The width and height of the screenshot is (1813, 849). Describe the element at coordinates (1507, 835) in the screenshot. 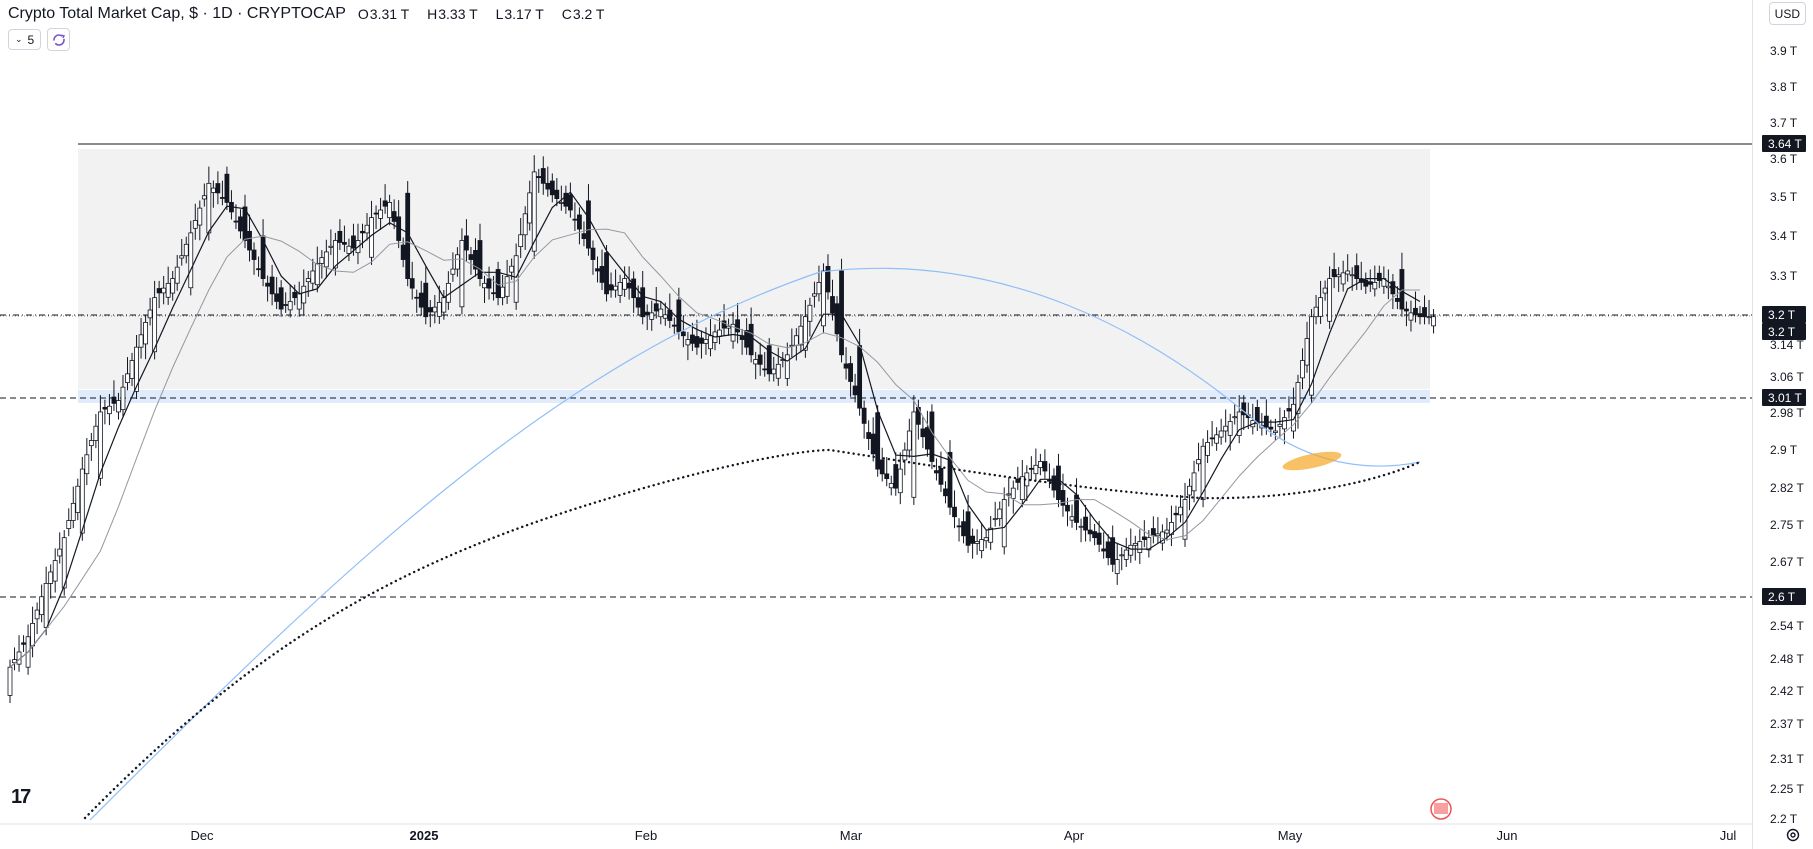

I see `time-tick-label: Jun` at that location.